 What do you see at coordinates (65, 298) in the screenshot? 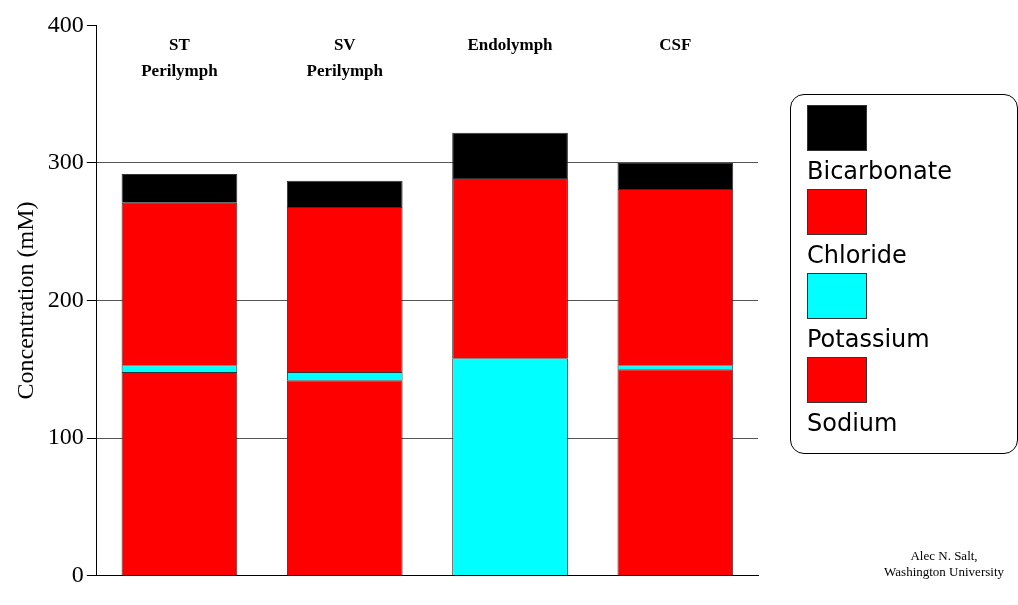
I see `y-tick-label: 200` at bounding box center [65, 298].